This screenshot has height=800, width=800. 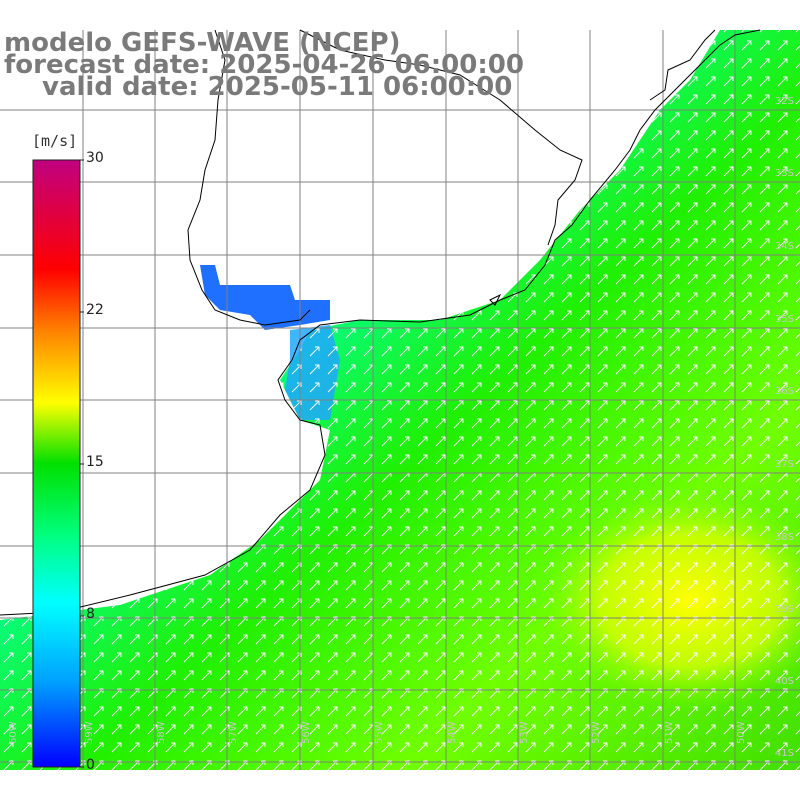 What do you see at coordinates (161, 732) in the screenshot?
I see `lon-label: 58W` at bounding box center [161, 732].